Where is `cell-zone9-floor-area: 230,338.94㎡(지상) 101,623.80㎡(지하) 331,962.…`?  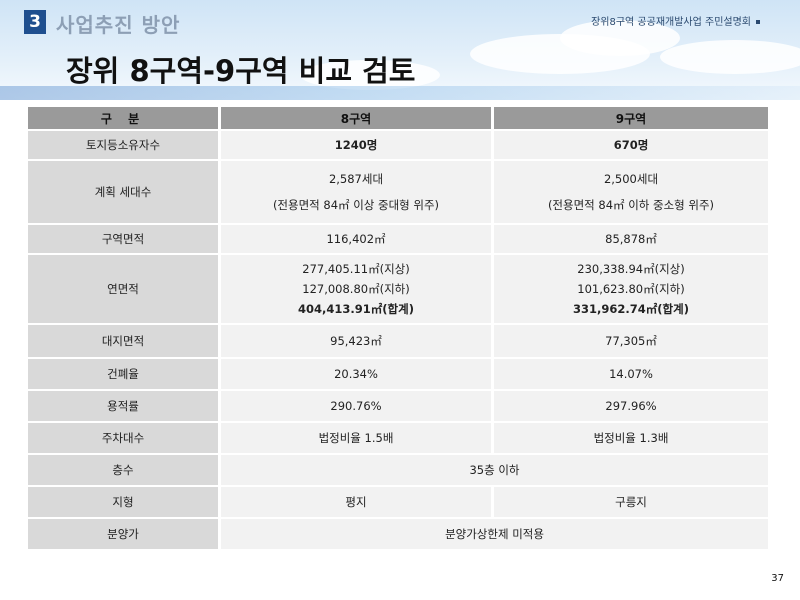 cell-zone9-floor-area: 230,338.94㎡(지상) 101,623.80㎡(지하) 331,962.… is located at coordinates (631, 289).